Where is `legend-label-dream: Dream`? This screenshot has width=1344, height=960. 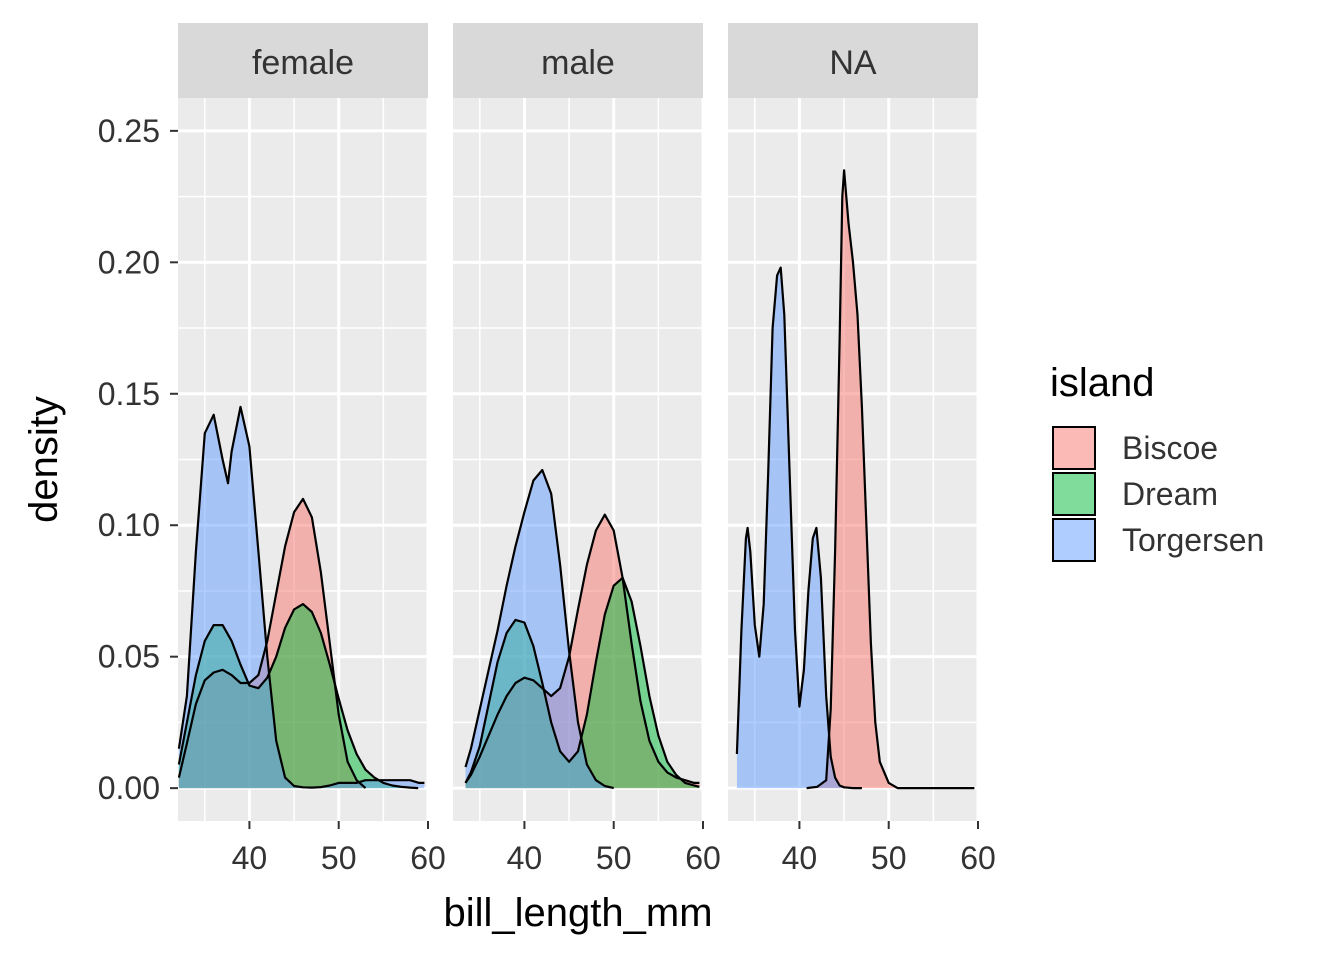 legend-label-dream: Dream is located at coordinates (1170, 494).